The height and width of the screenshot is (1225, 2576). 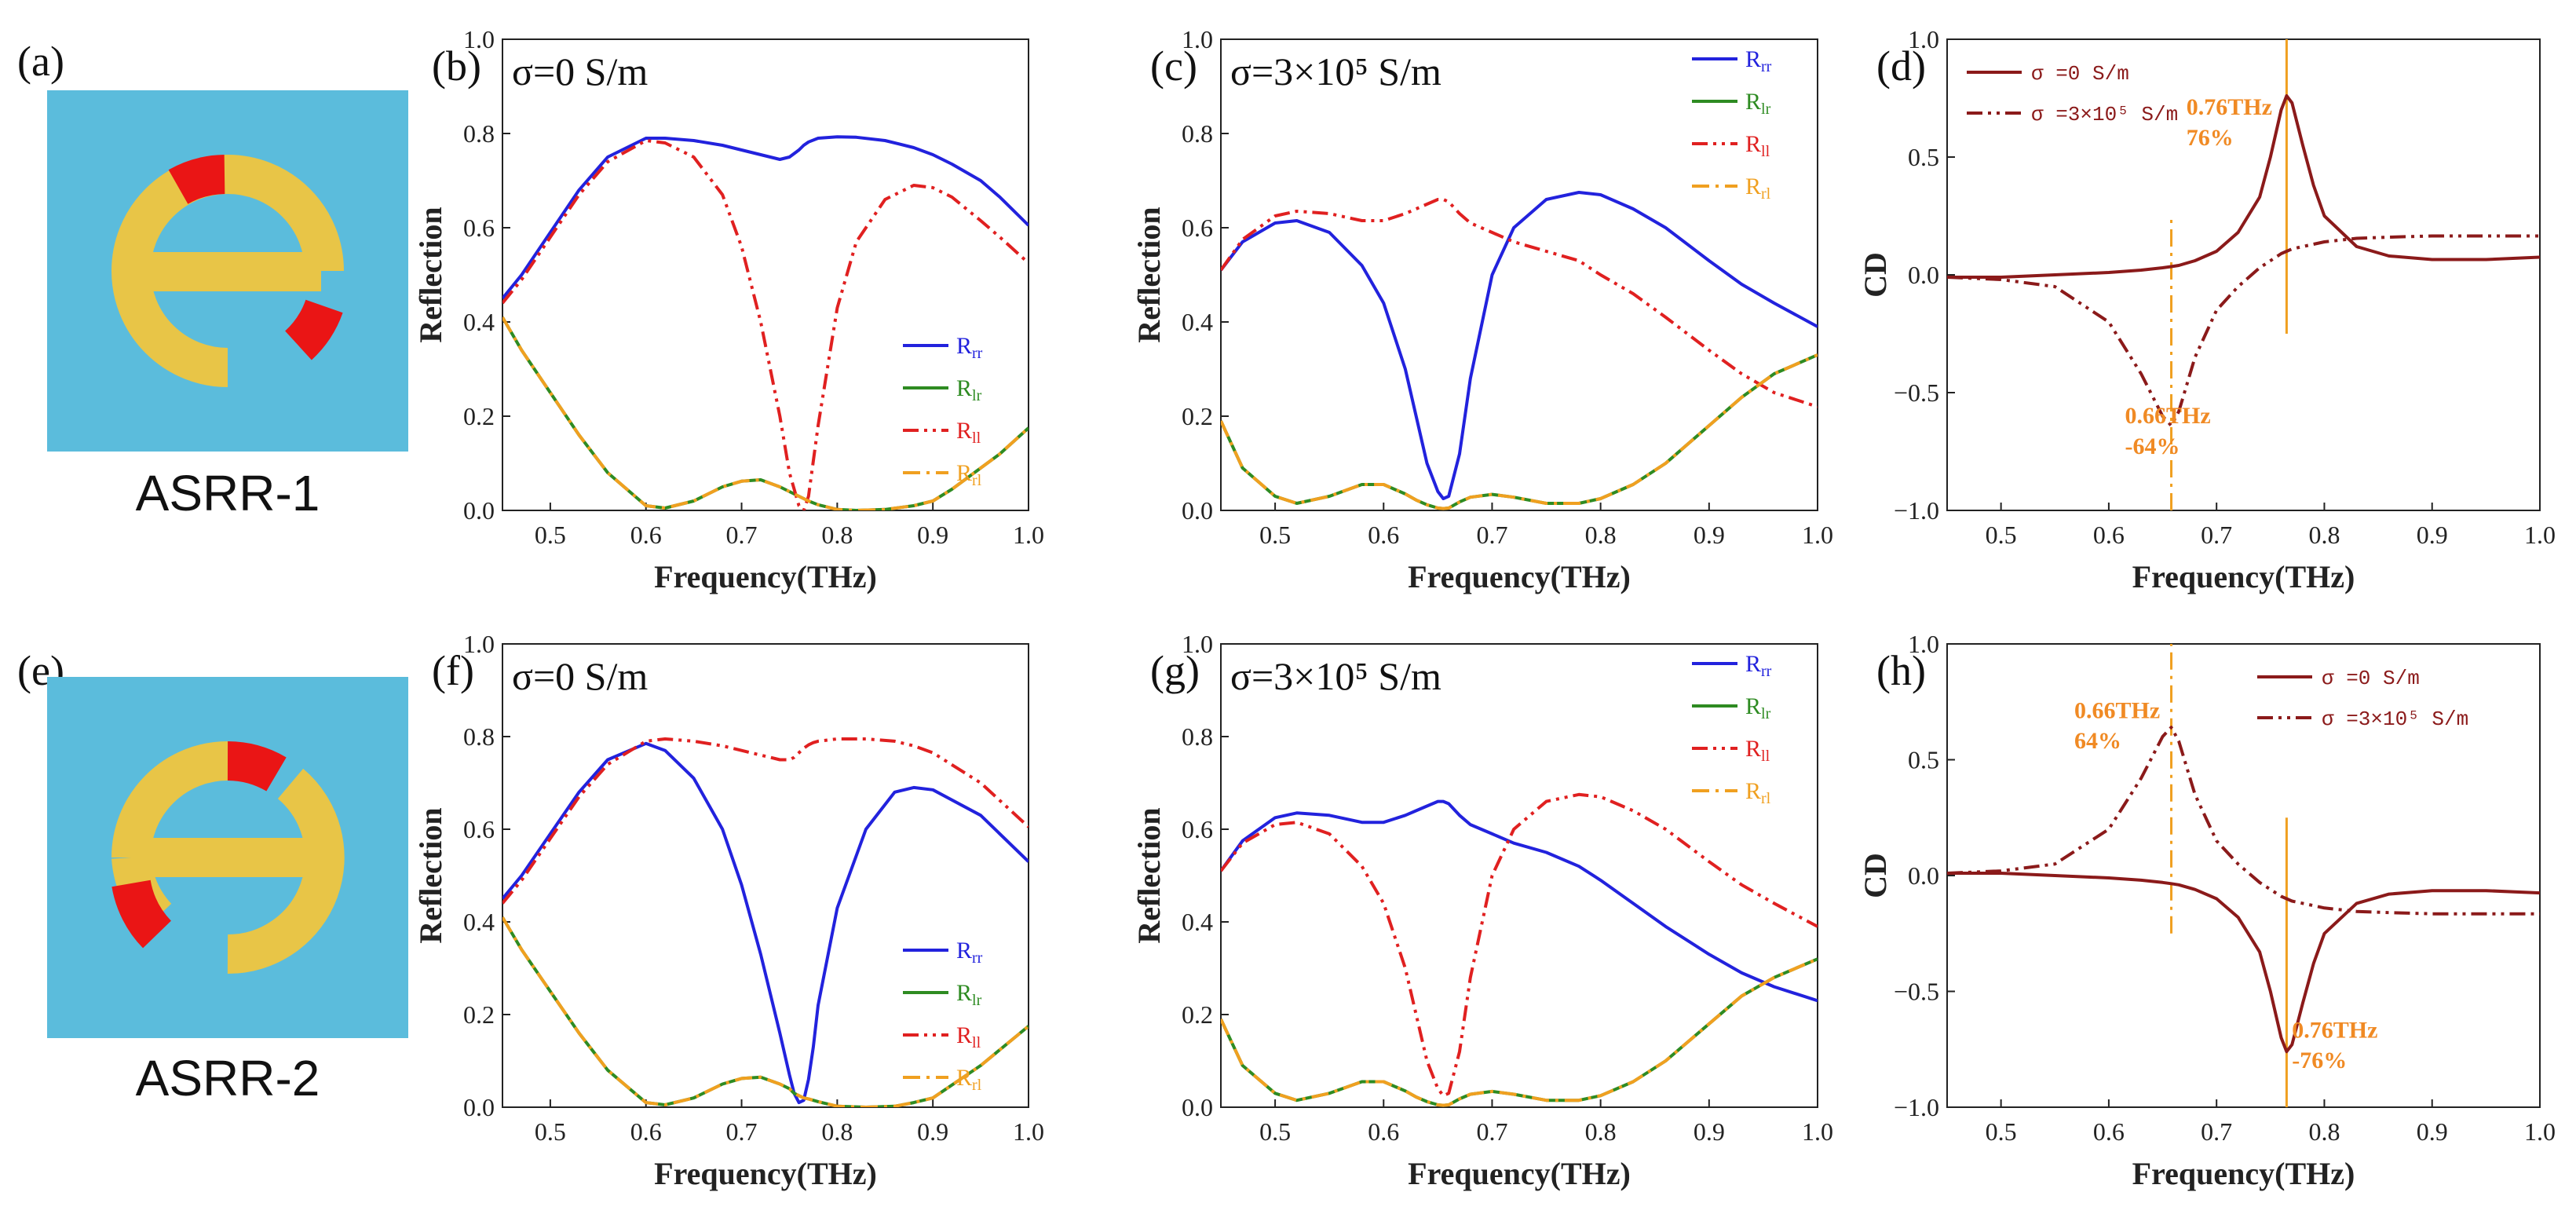 I want to click on annotation-label: 0.66THz, so click(x=2168, y=416).